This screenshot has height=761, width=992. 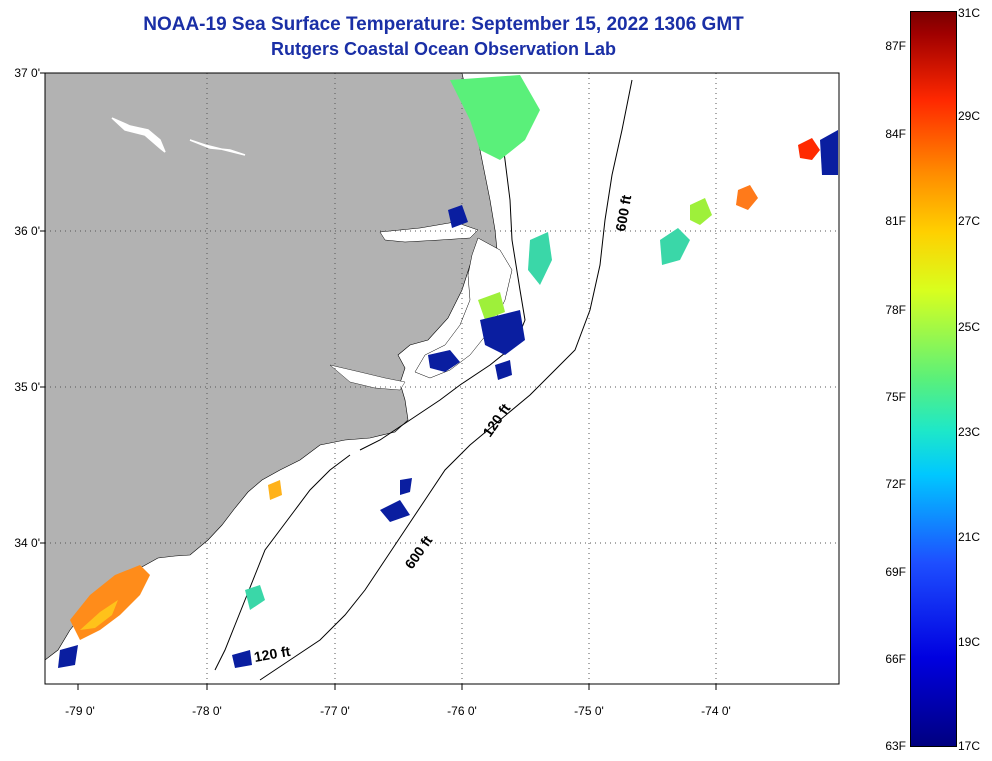 I want to click on fahrenheit-label: 63F, so click(x=895, y=746).